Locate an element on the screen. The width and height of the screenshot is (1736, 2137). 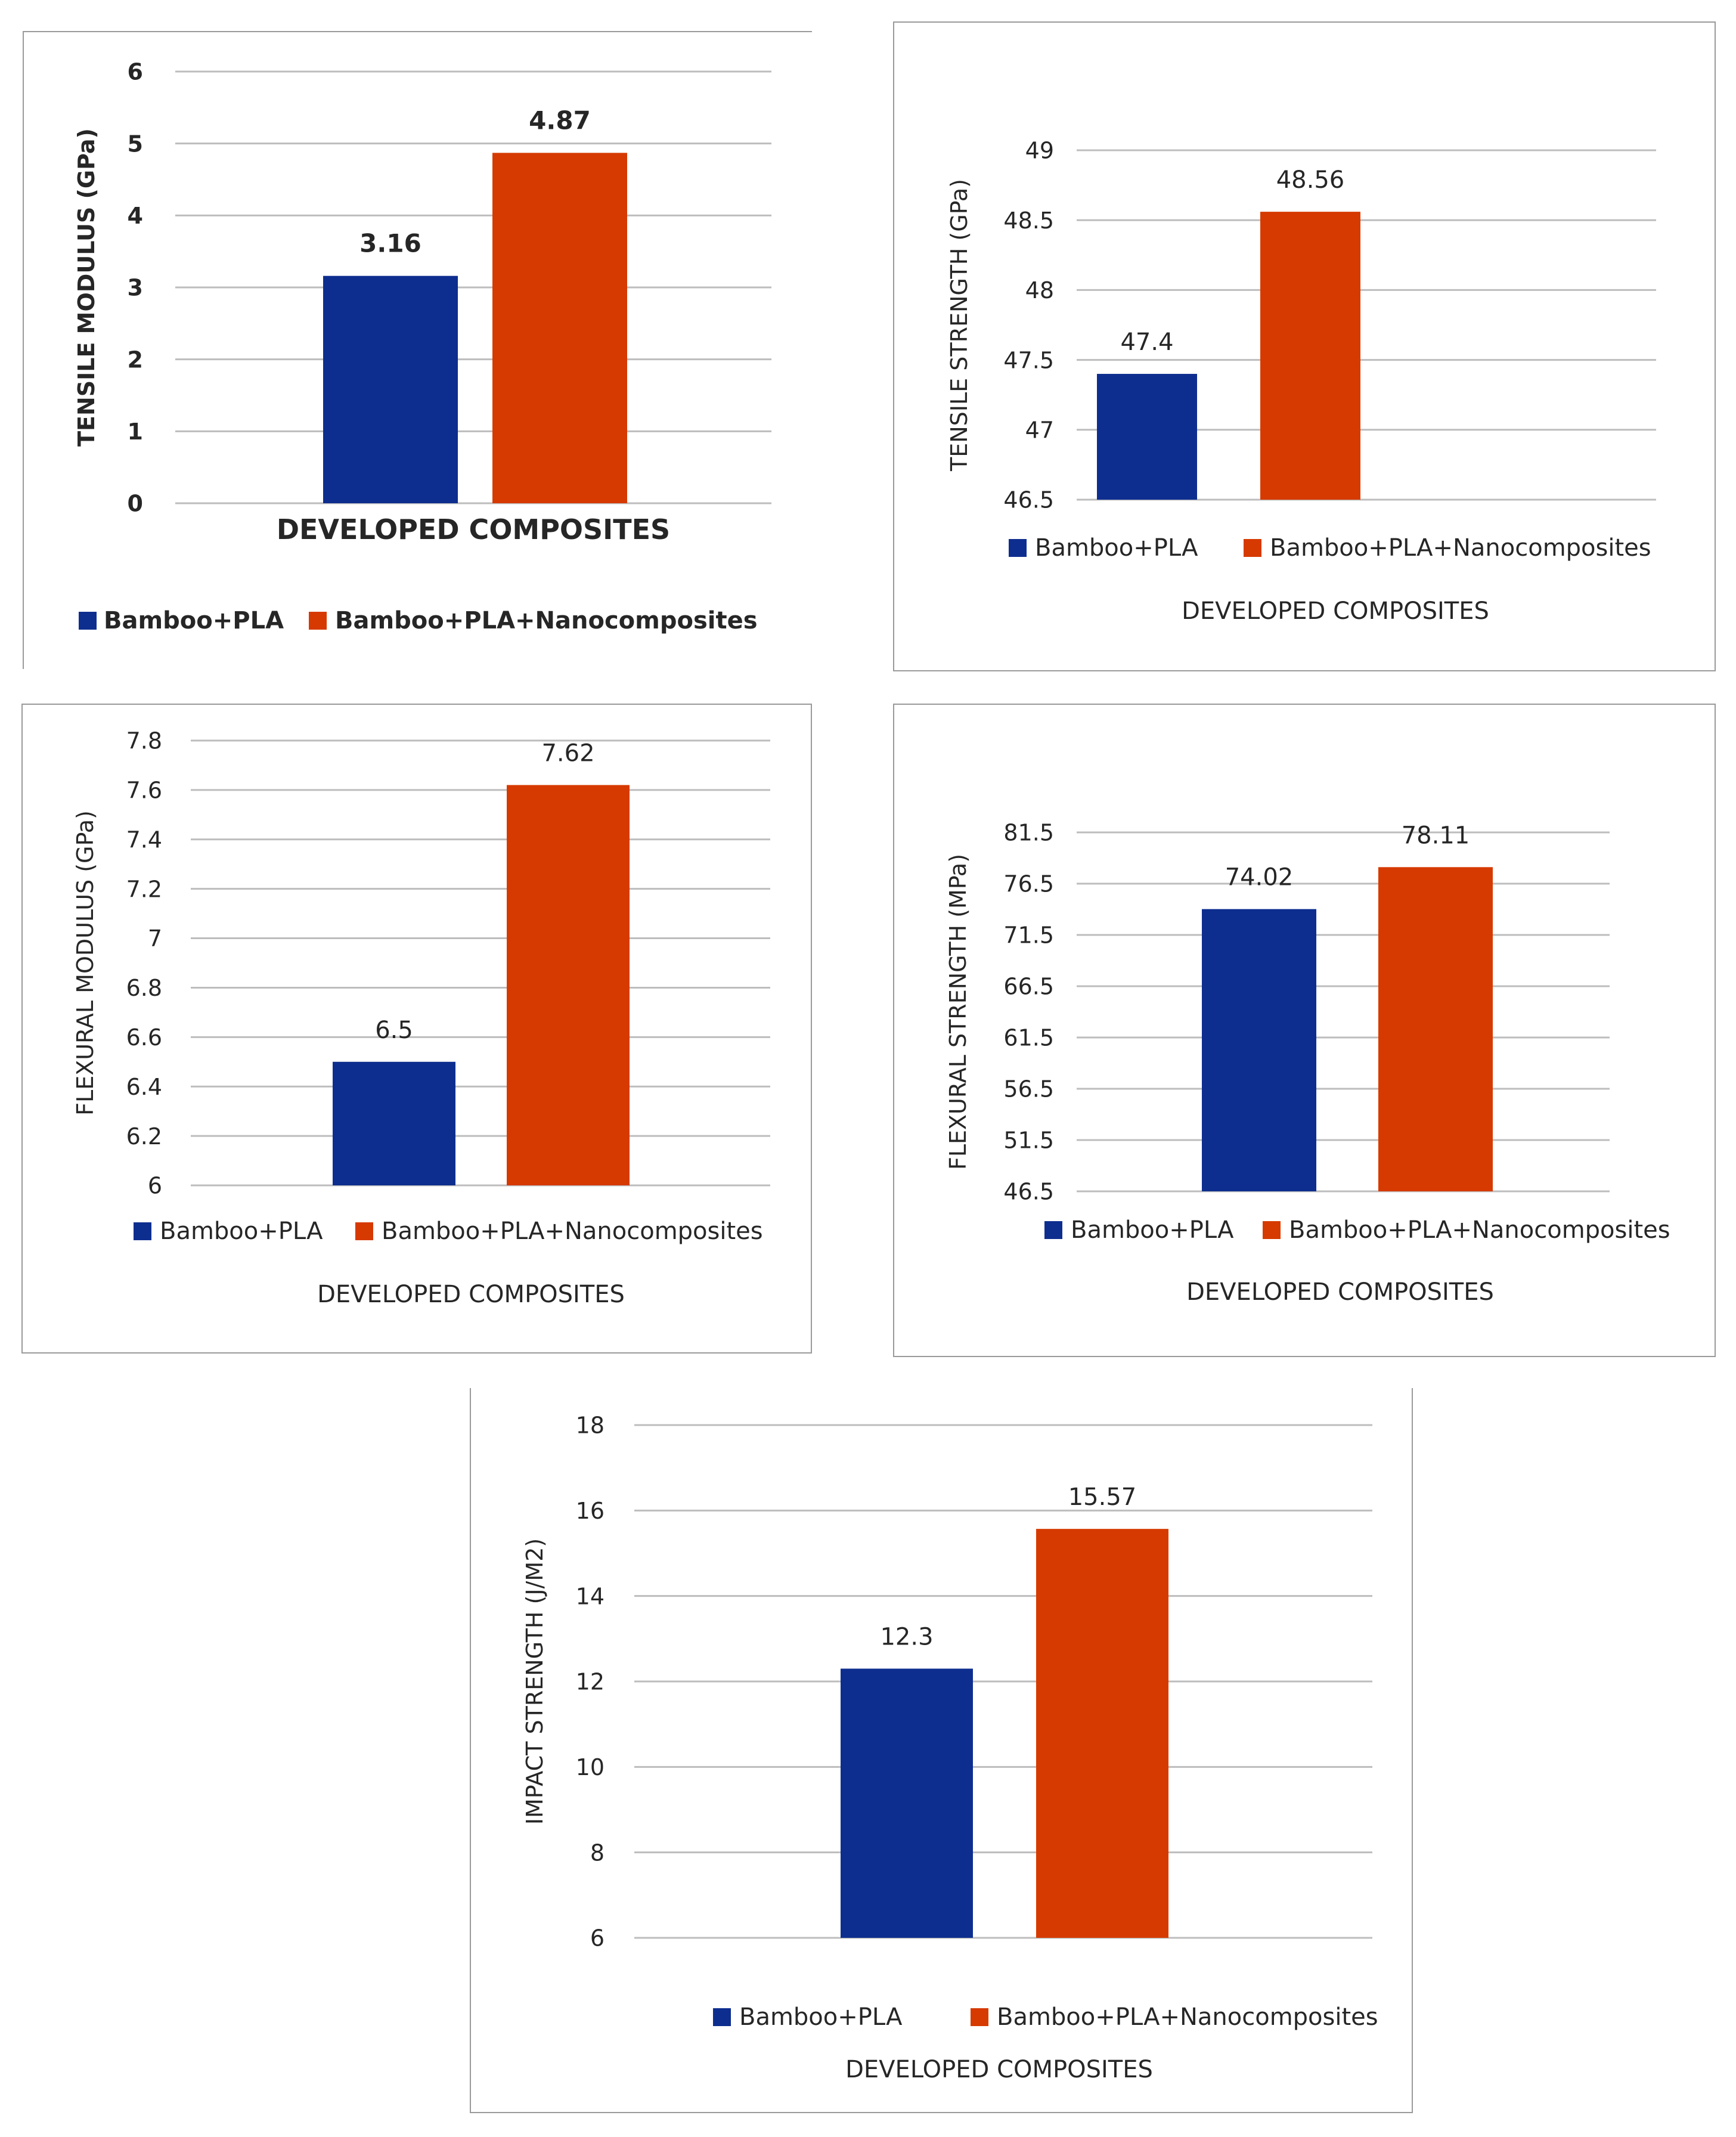
y-axis-title: IMPACT STRENGTH (J/M2) is located at coordinates (535, 1681).